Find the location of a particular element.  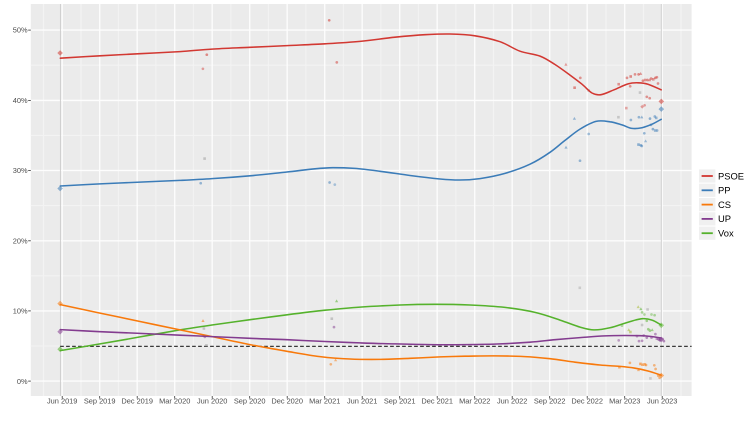

svg-text: Sep 2020 is located at coordinates (250, 400).